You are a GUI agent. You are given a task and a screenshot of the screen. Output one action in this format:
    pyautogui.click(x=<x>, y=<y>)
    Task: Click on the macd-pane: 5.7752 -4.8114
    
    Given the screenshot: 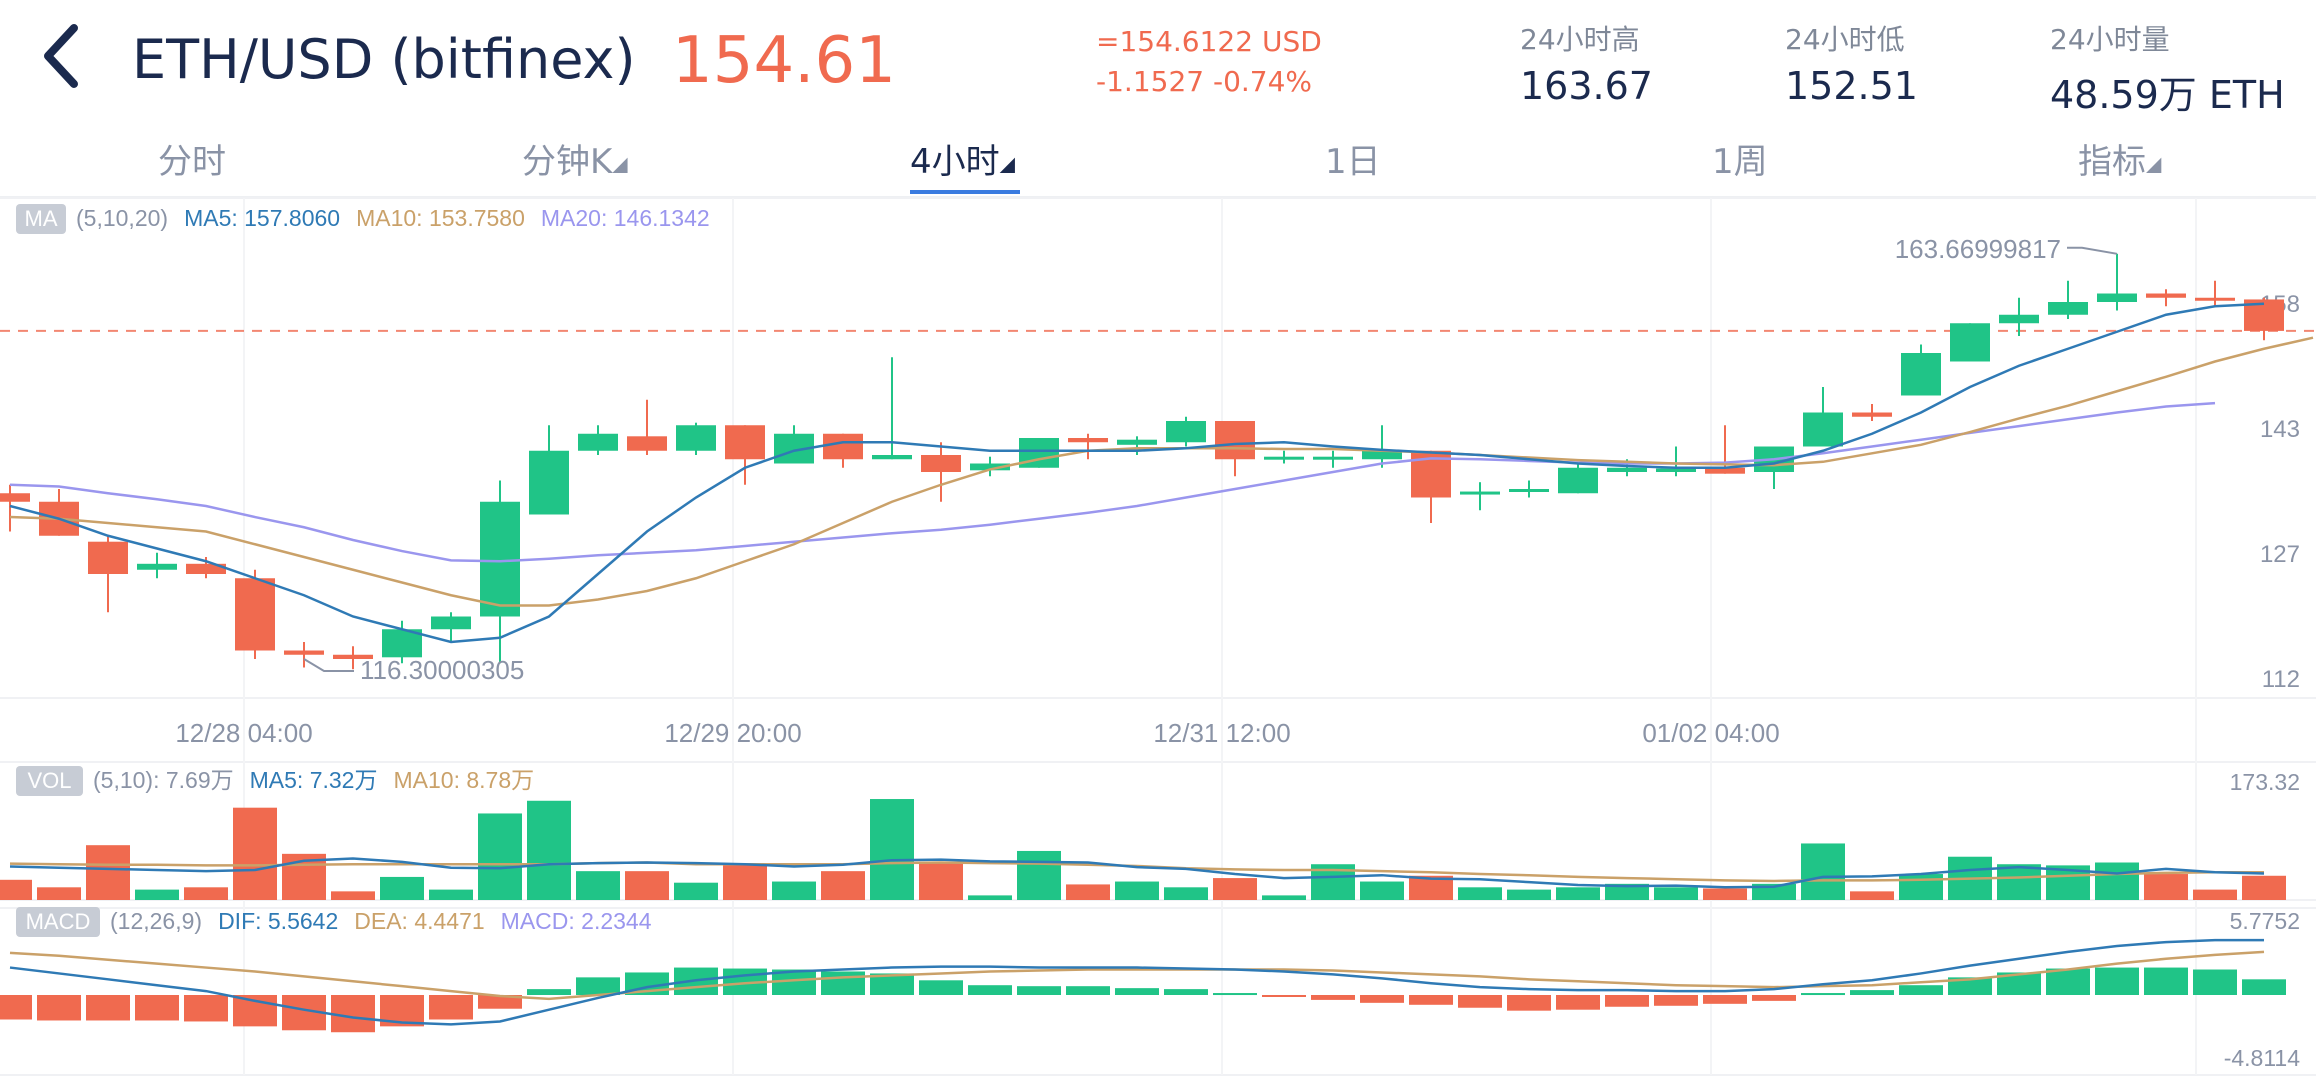 What is the action you would take?
    pyautogui.click(x=1150, y=989)
    